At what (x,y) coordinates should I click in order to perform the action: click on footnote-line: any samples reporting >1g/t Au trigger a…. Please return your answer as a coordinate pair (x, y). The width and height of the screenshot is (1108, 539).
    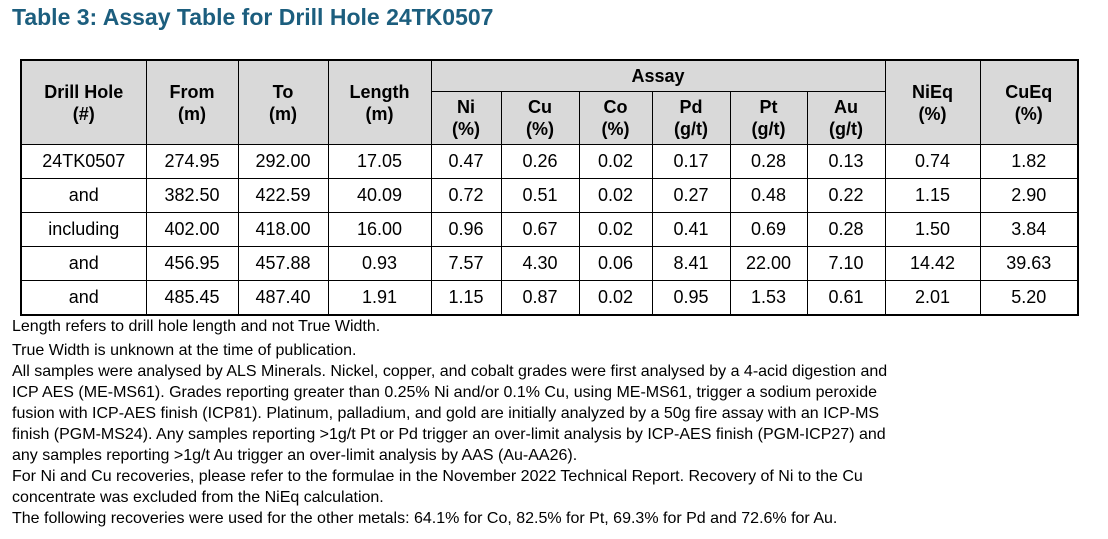
    Looking at the image, I should click on (295, 455).